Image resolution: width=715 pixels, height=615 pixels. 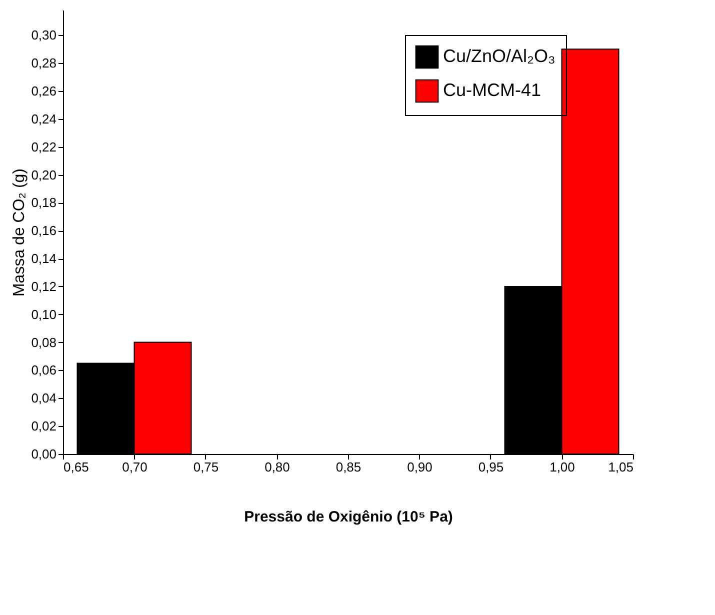 What do you see at coordinates (491, 467) in the screenshot?
I see `x-tick-label: 0,95` at bounding box center [491, 467].